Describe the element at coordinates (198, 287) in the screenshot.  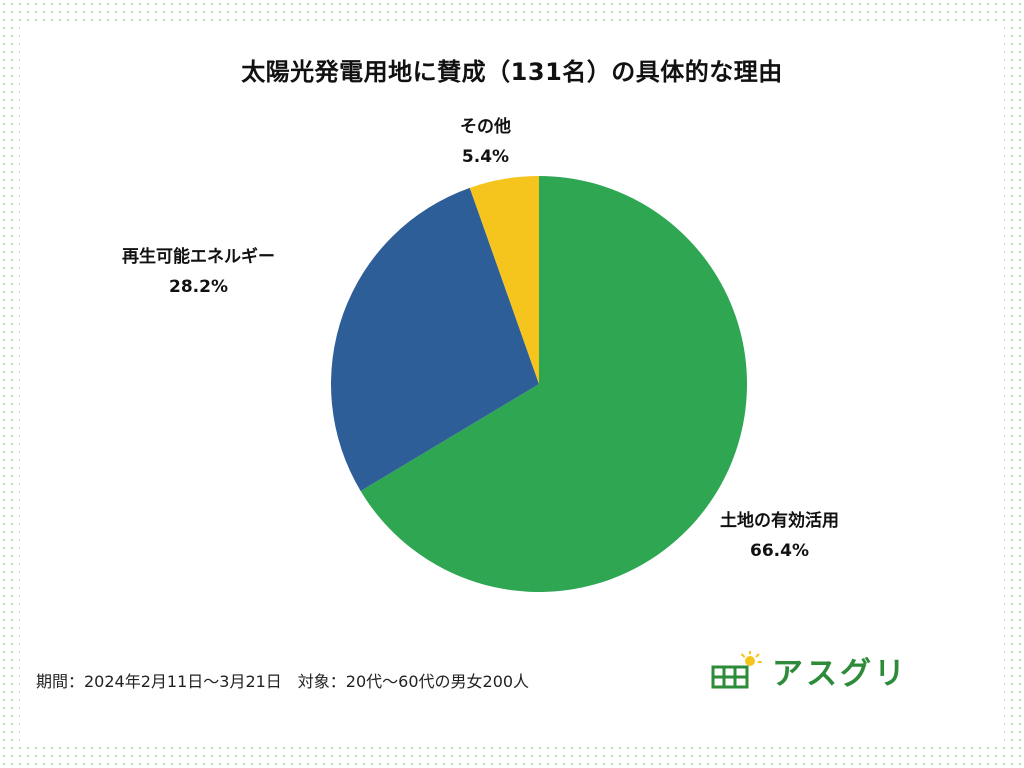
I see `slice-value-renewable: 28.2%` at that location.